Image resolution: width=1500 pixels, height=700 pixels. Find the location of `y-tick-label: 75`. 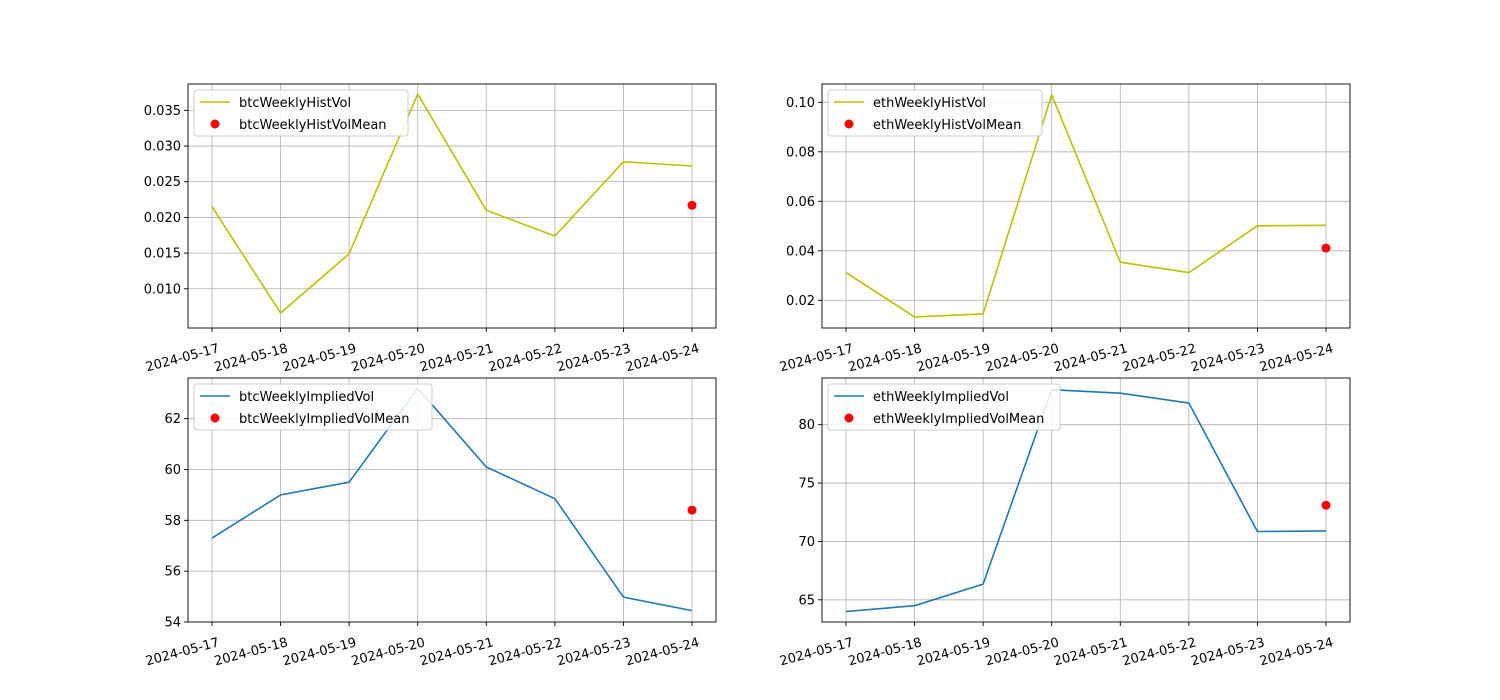

y-tick-label: 75 is located at coordinates (806, 484).